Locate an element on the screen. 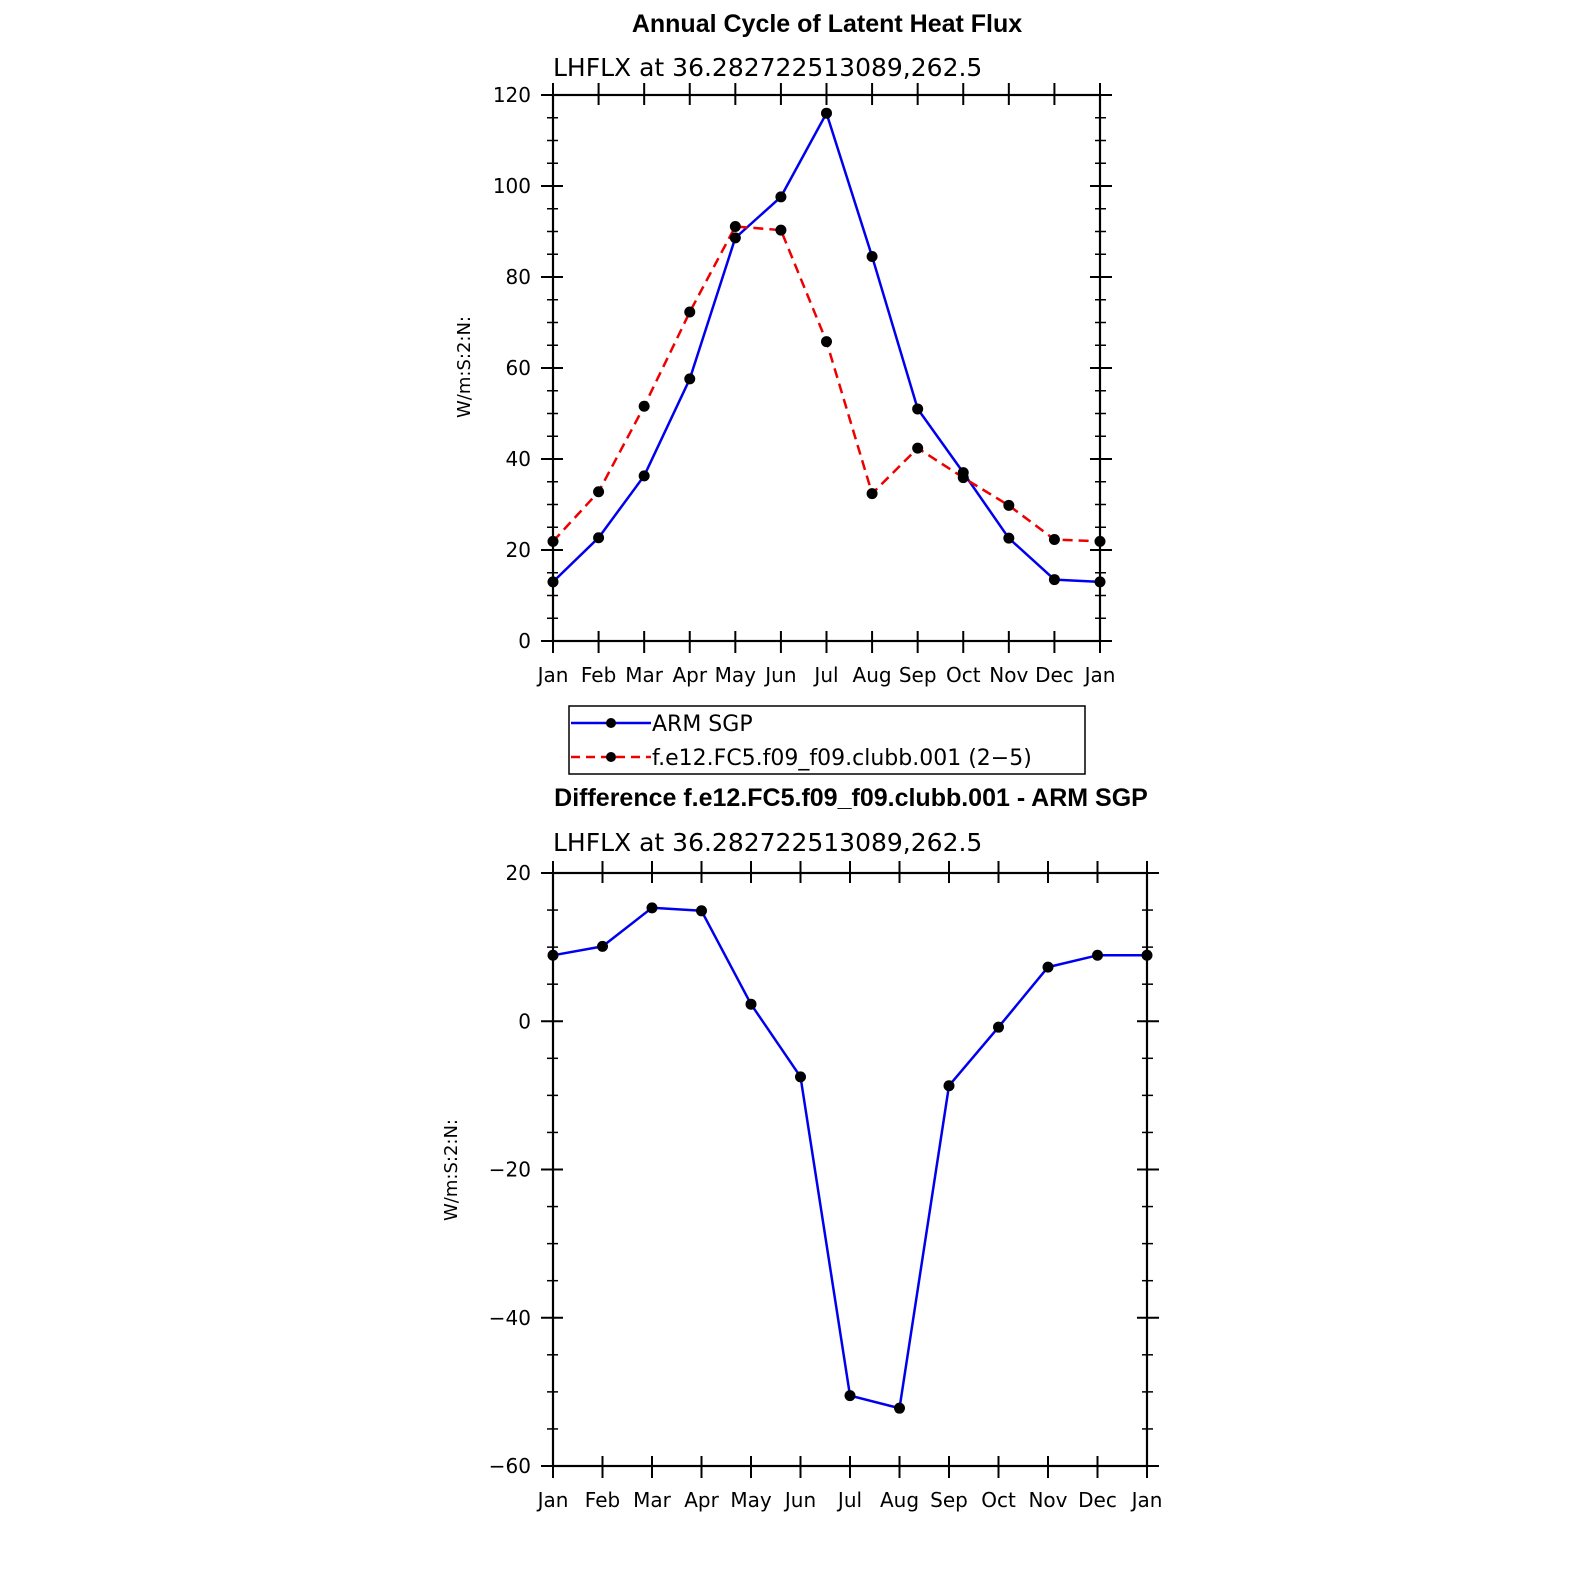 The height and width of the screenshot is (1574, 1574). legend-label-arm-sgp: ARM SGP is located at coordinates (702, 724).